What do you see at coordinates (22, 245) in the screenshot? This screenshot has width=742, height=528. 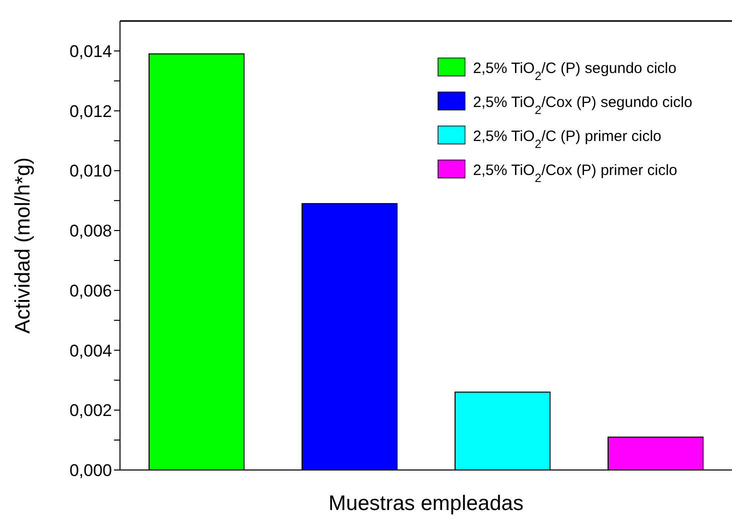 I see `y-axis-title: Actividad (mol/h*g)` at bounding box center [22, 245].